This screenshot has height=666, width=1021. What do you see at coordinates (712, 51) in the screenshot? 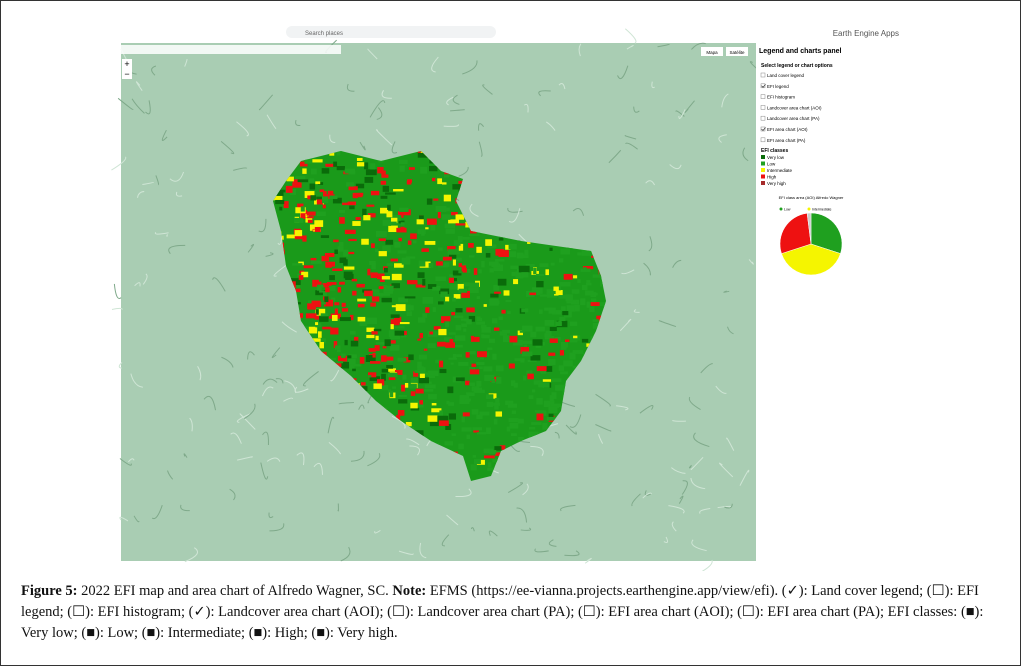
I see `map-type-button: Mapa` at bounding box center [712, 51].